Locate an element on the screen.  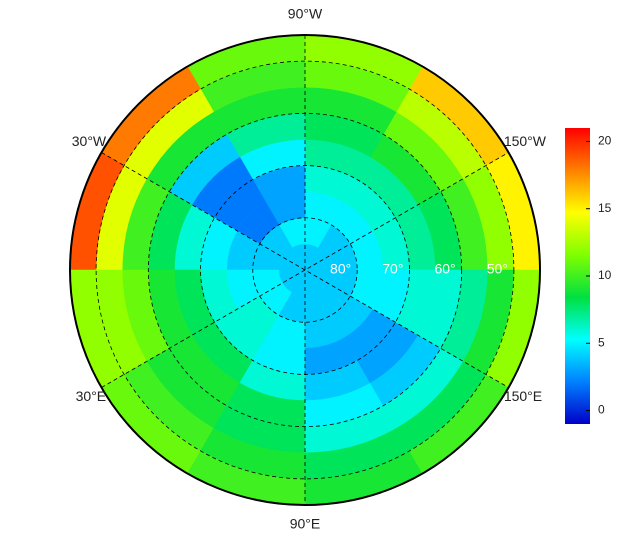
colorbar-tick-label: 10 is located at coordinates (605, 275).